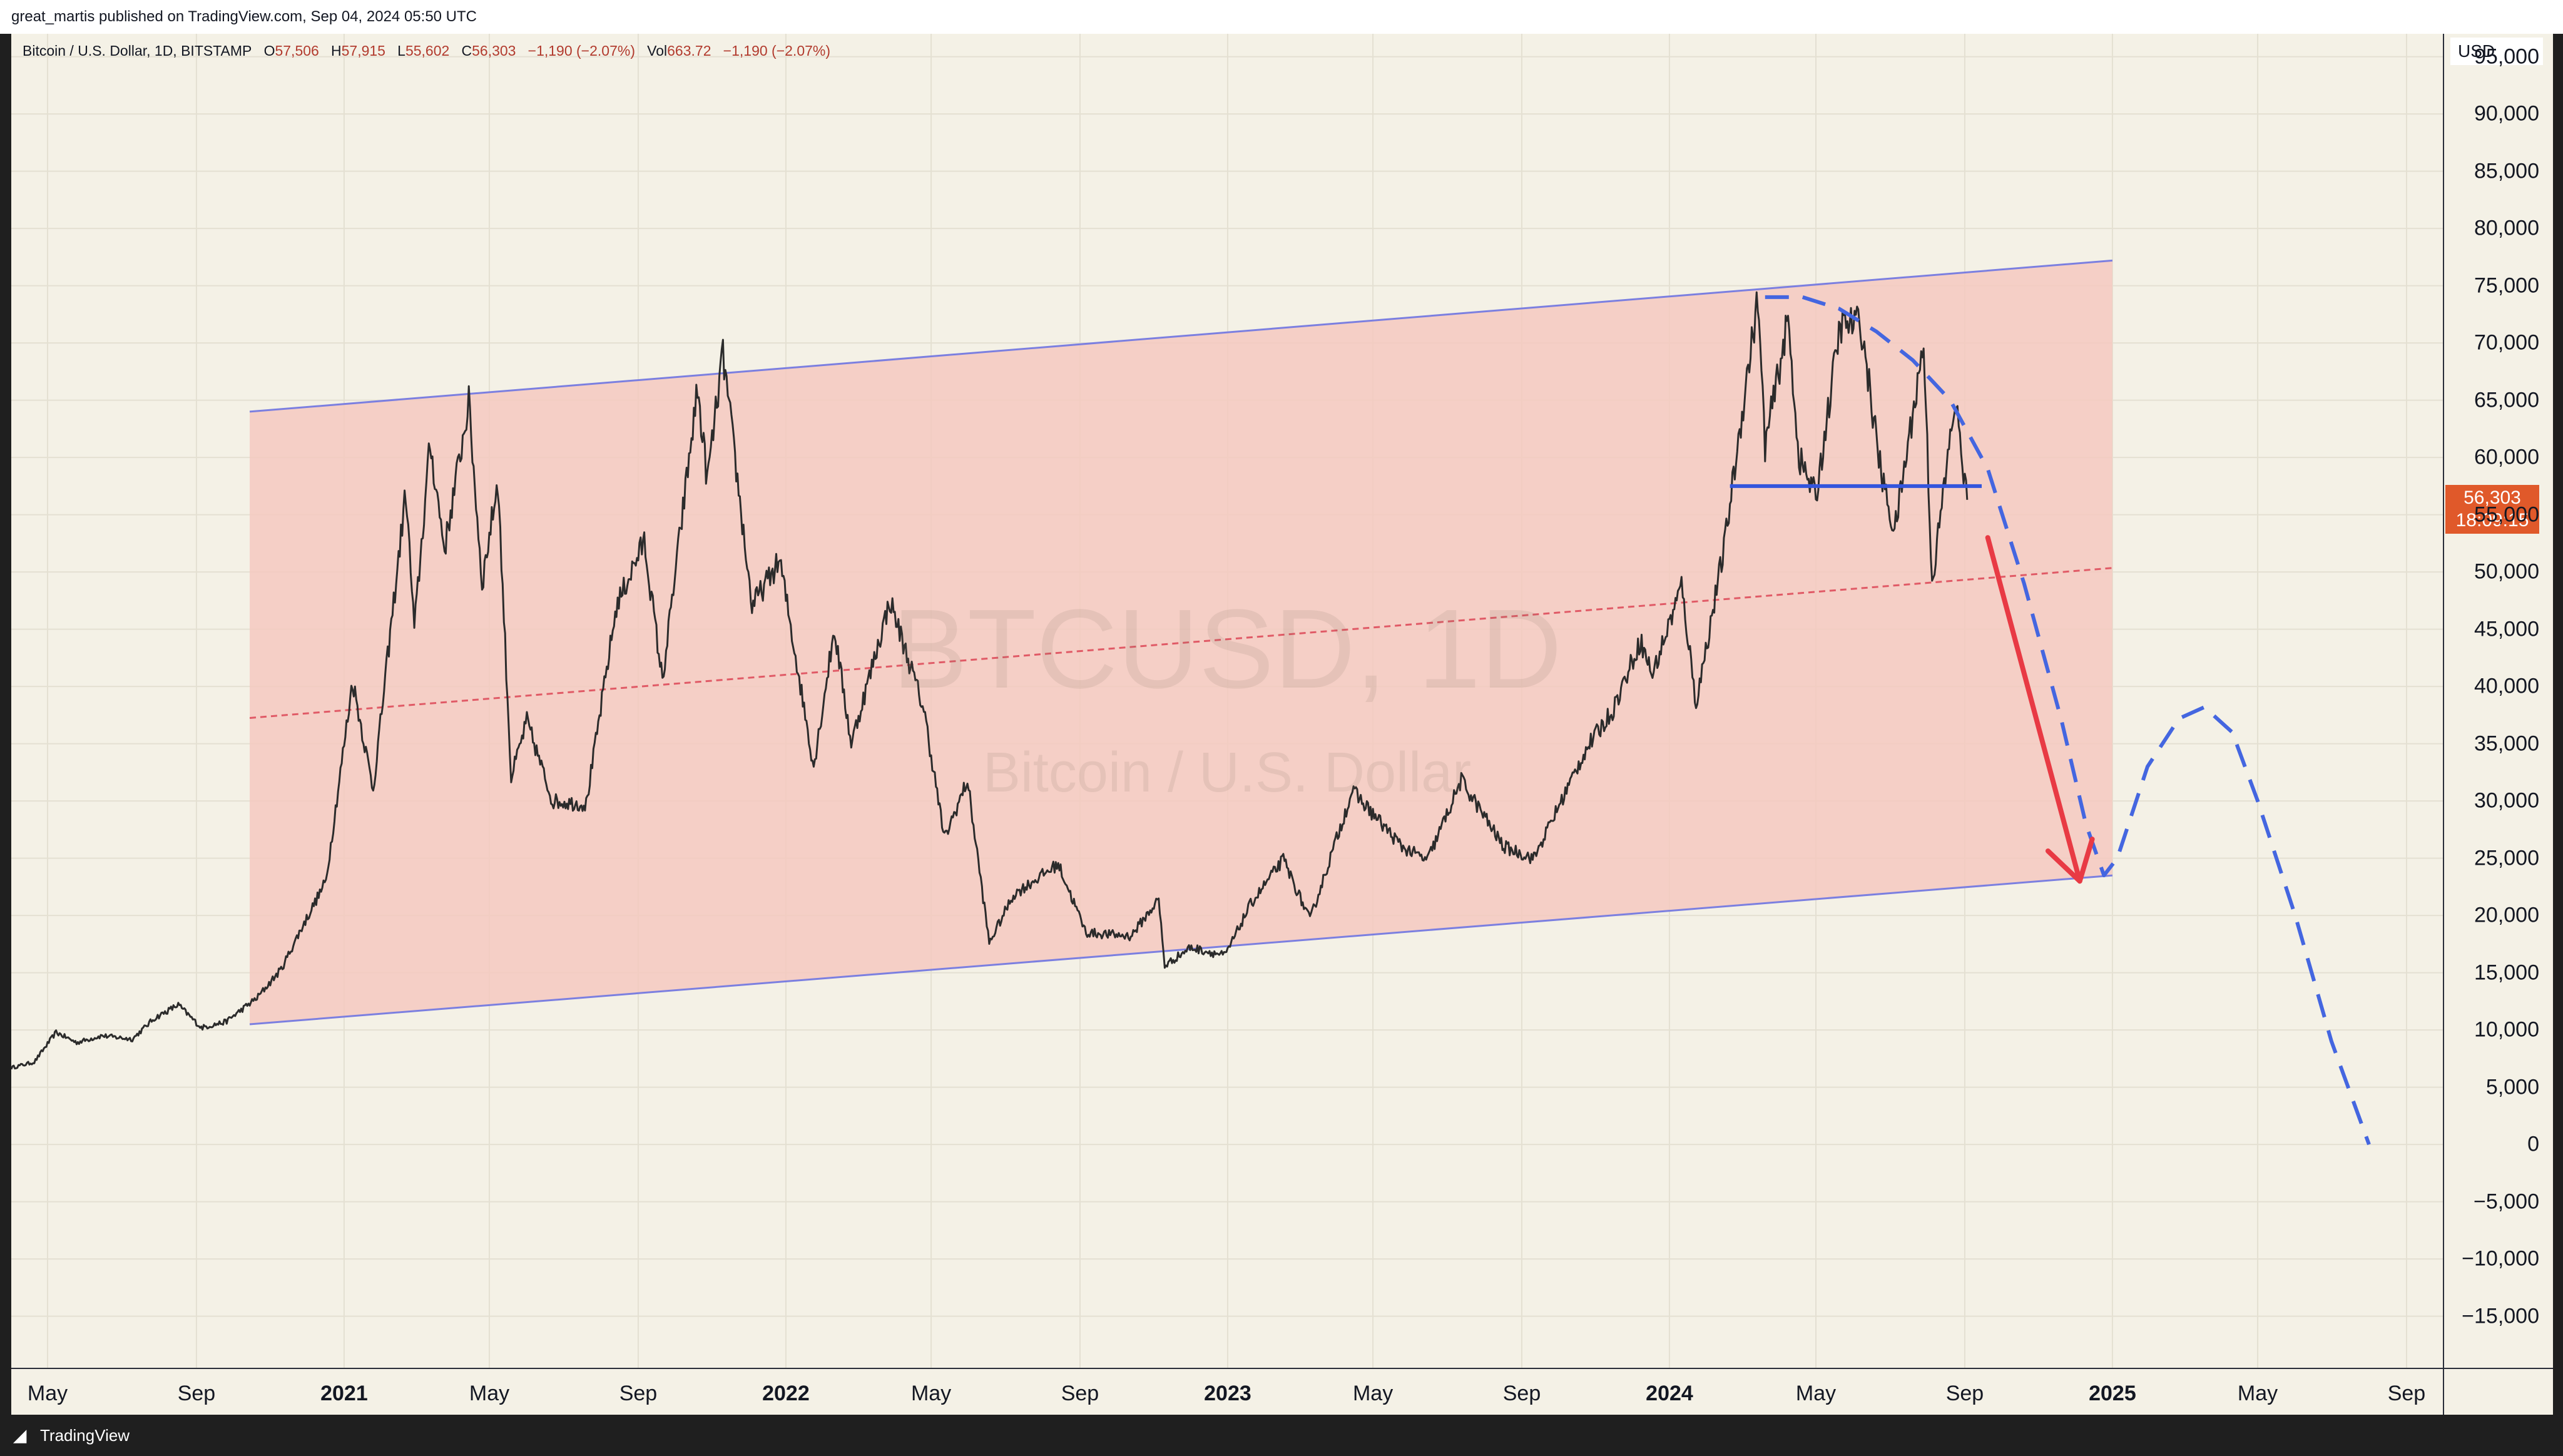 This screenshot has height=1456, width=2563. I want to click on y-tick-label: 55,000, so click(2506, 514).